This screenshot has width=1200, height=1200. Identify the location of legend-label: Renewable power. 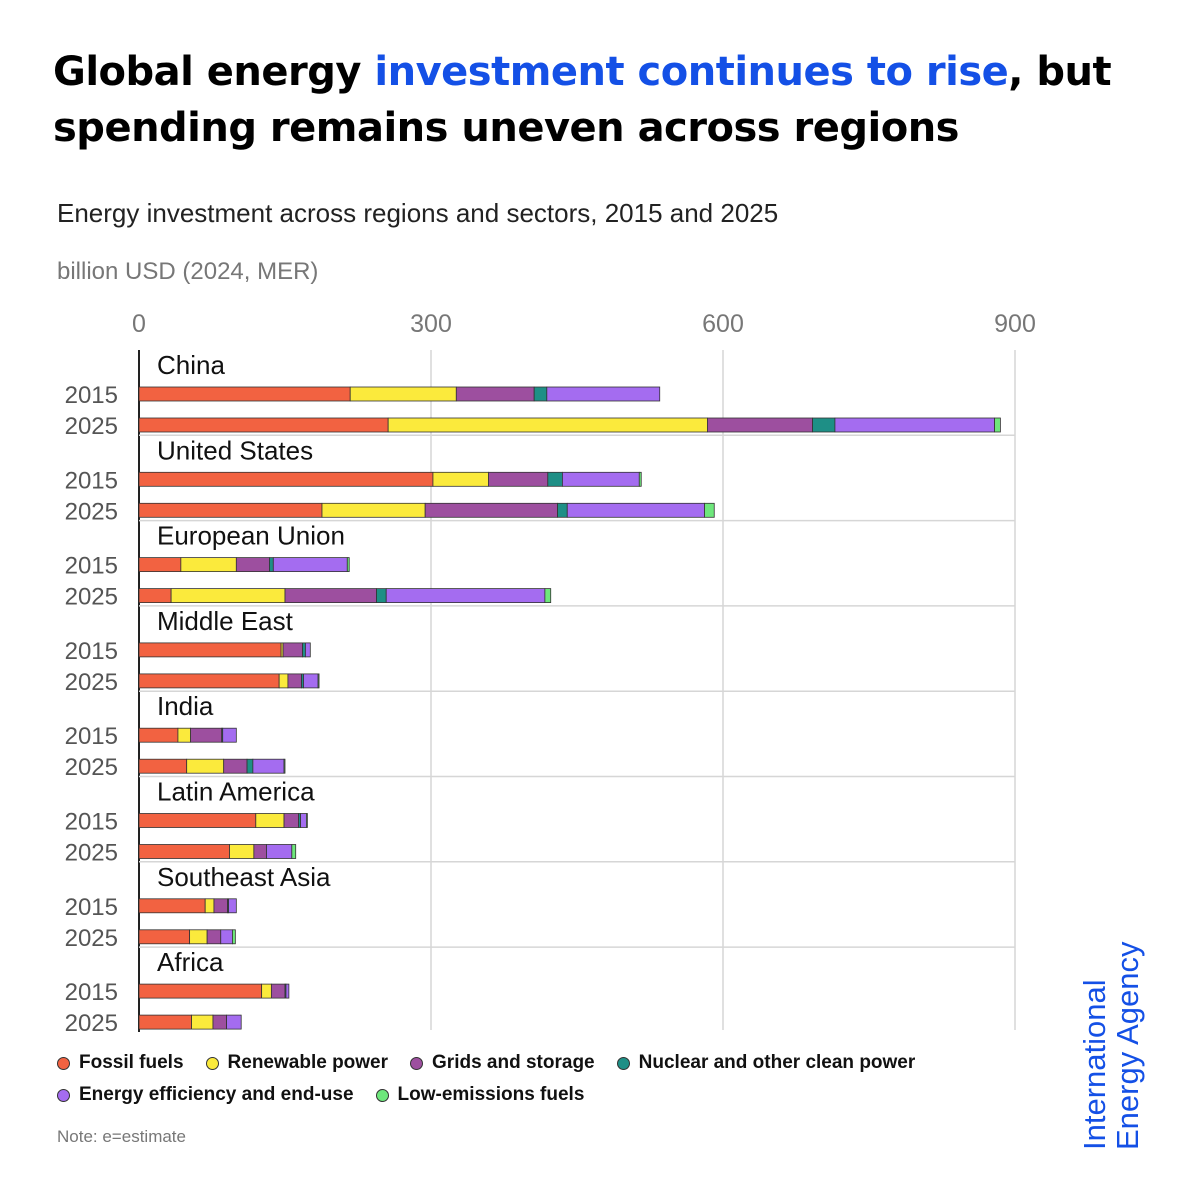
(308, 1062).